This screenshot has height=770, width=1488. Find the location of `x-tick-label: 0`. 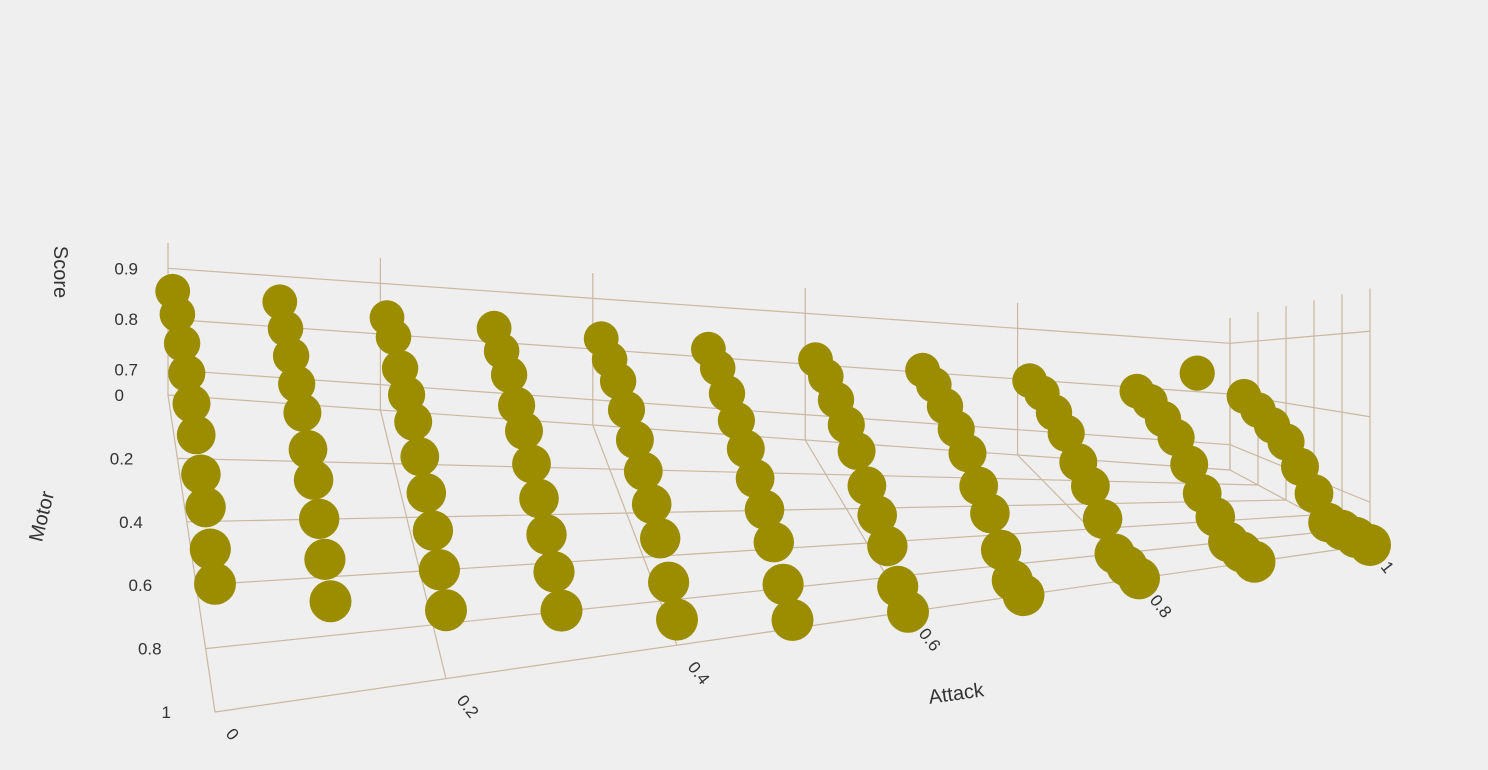

x-tick-label: 0 is located at coordinates (232, 734).